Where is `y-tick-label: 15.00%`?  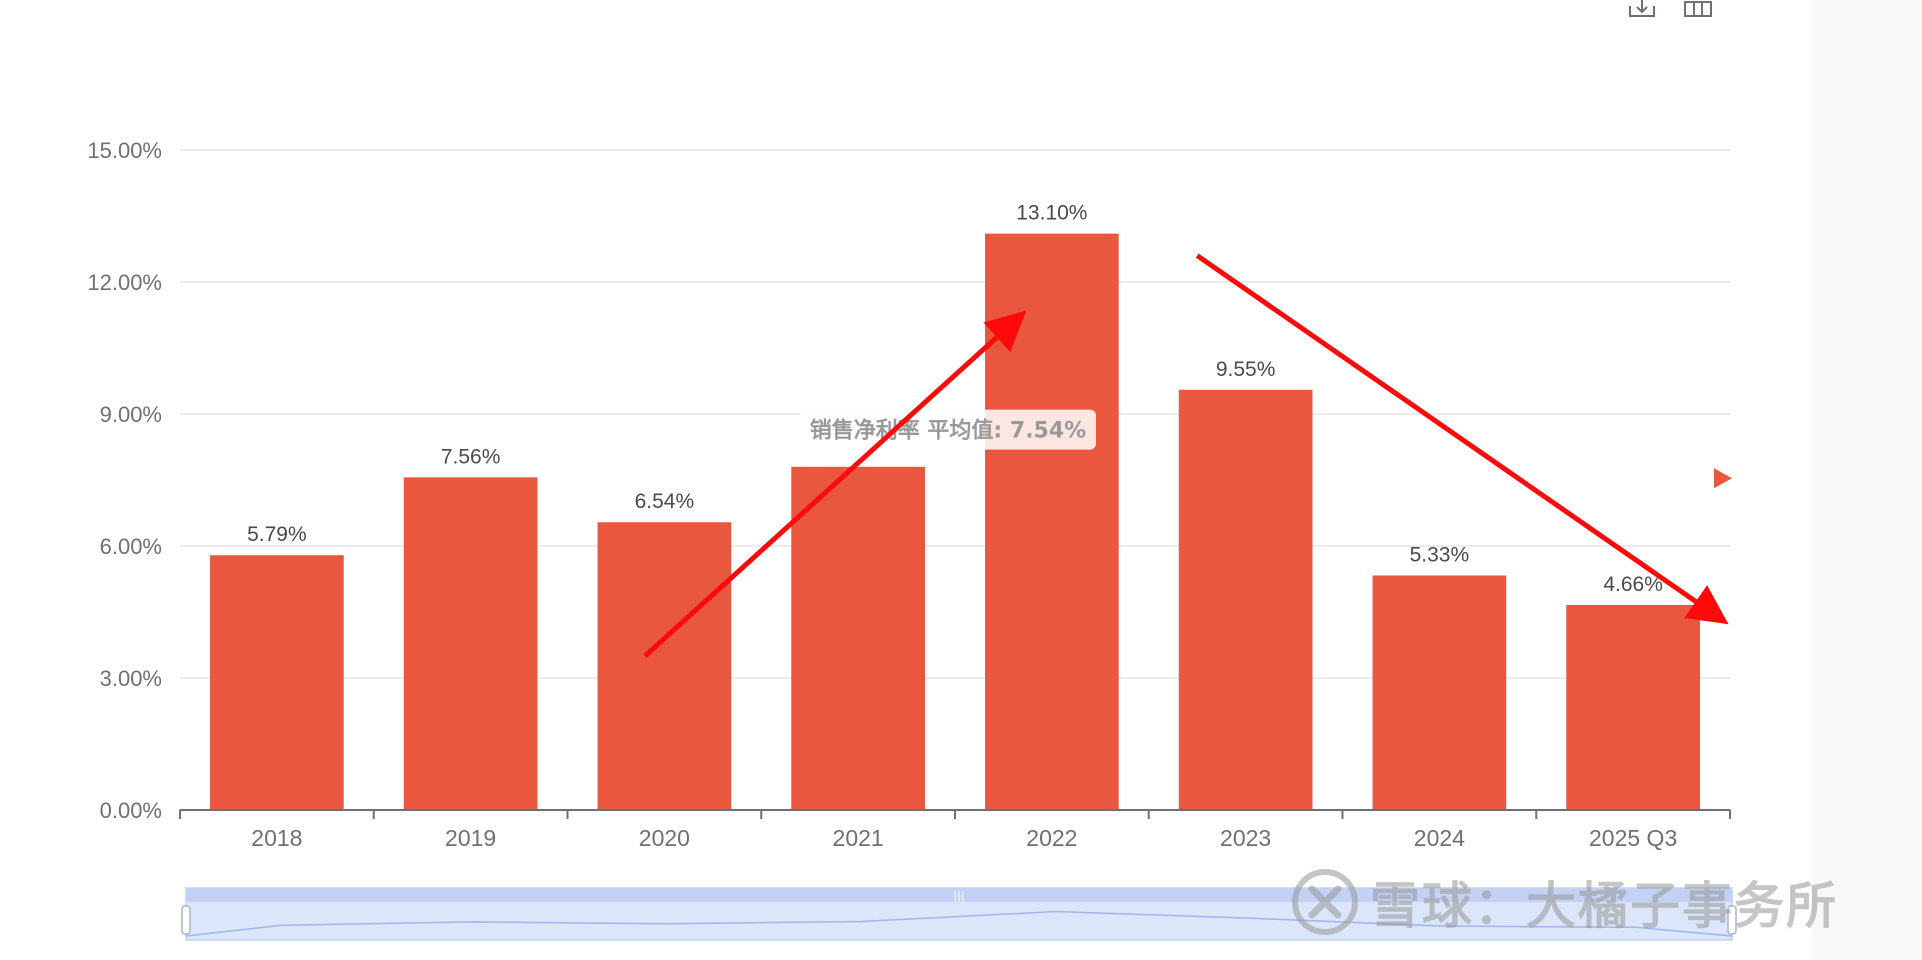 y-tick-label: 15.00% is located at coordinates (124, 150).